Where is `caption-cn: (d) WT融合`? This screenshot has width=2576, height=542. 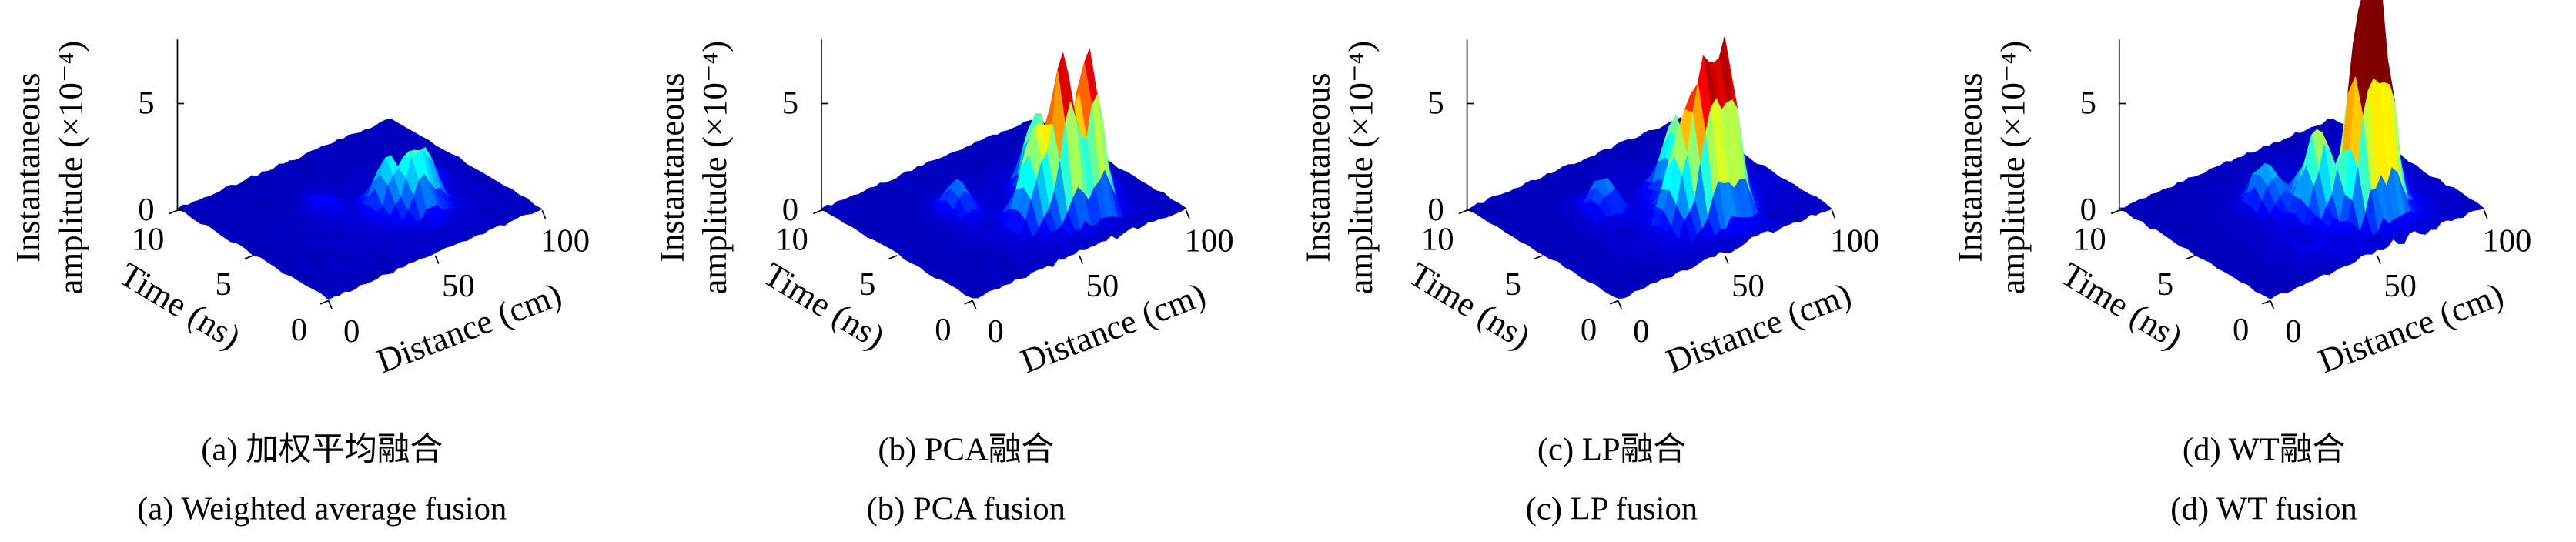 caption-cn: (d) WT融合 is located at coordinates (2264, 450).